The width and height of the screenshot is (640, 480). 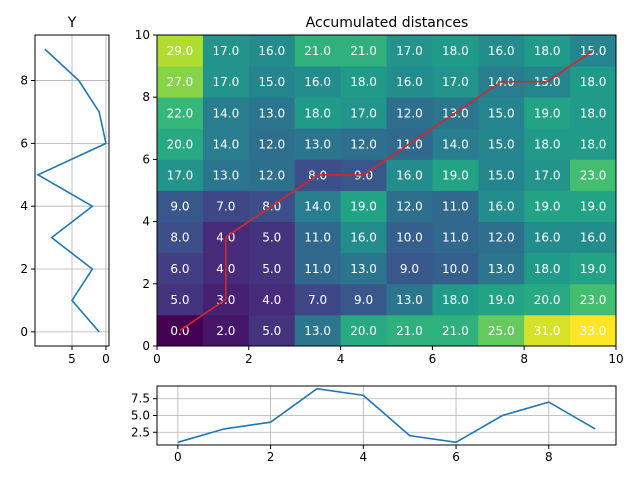 What do you see at coordinates (455, 331) in the screenshot?
I see `heatmap-cell-label: 21.0` at bounding box center [455, 331].